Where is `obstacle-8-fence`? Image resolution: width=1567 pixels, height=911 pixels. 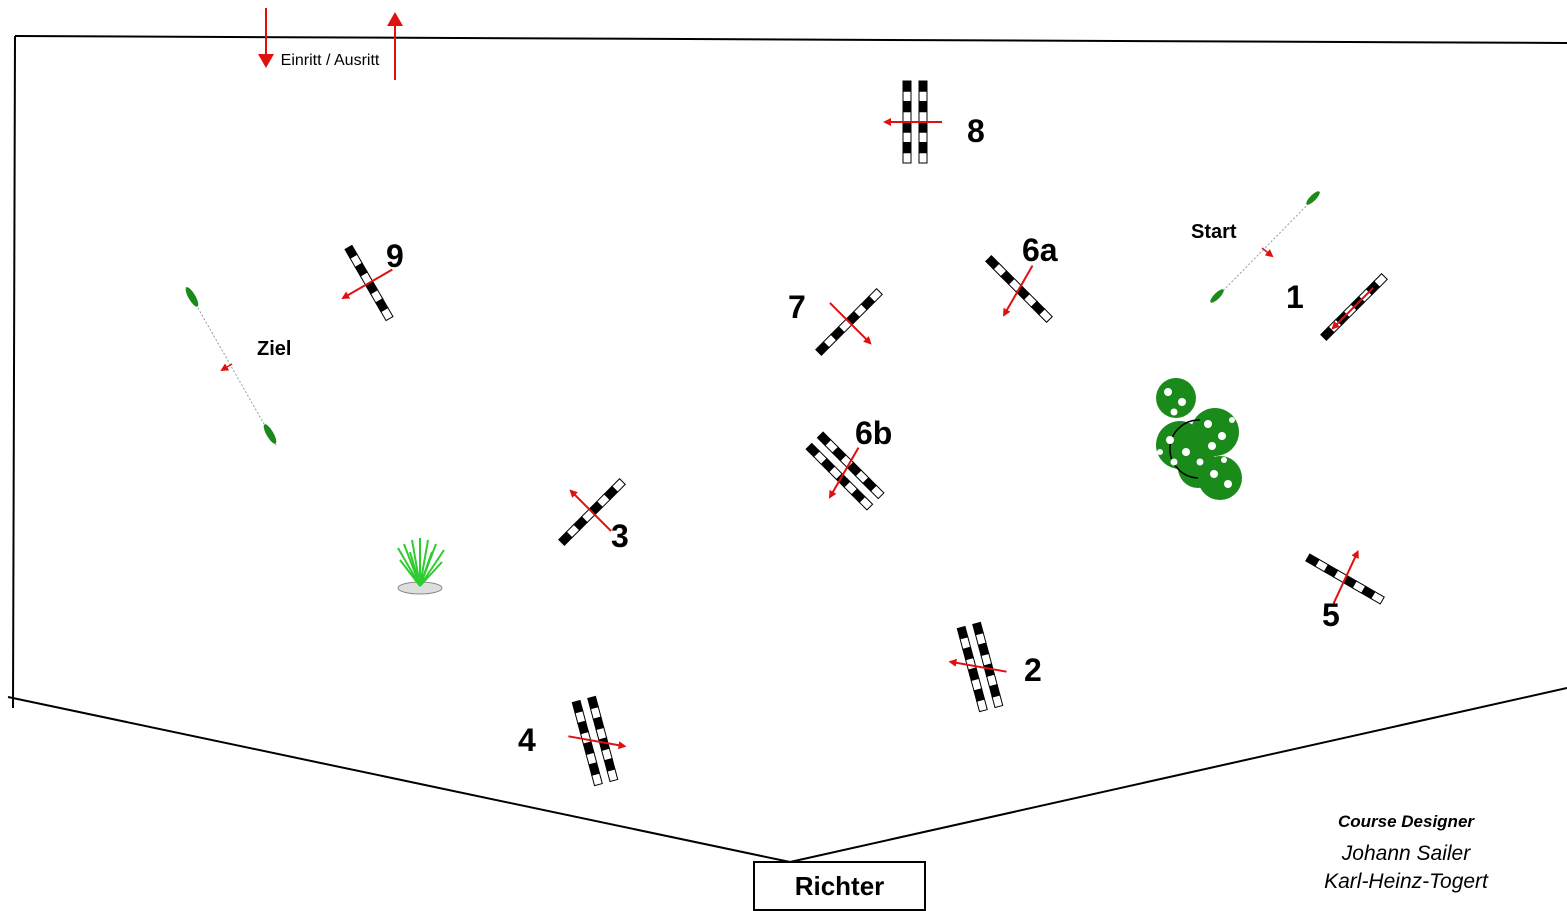
obstacle-8-fence is located at coordinates (915, 122).